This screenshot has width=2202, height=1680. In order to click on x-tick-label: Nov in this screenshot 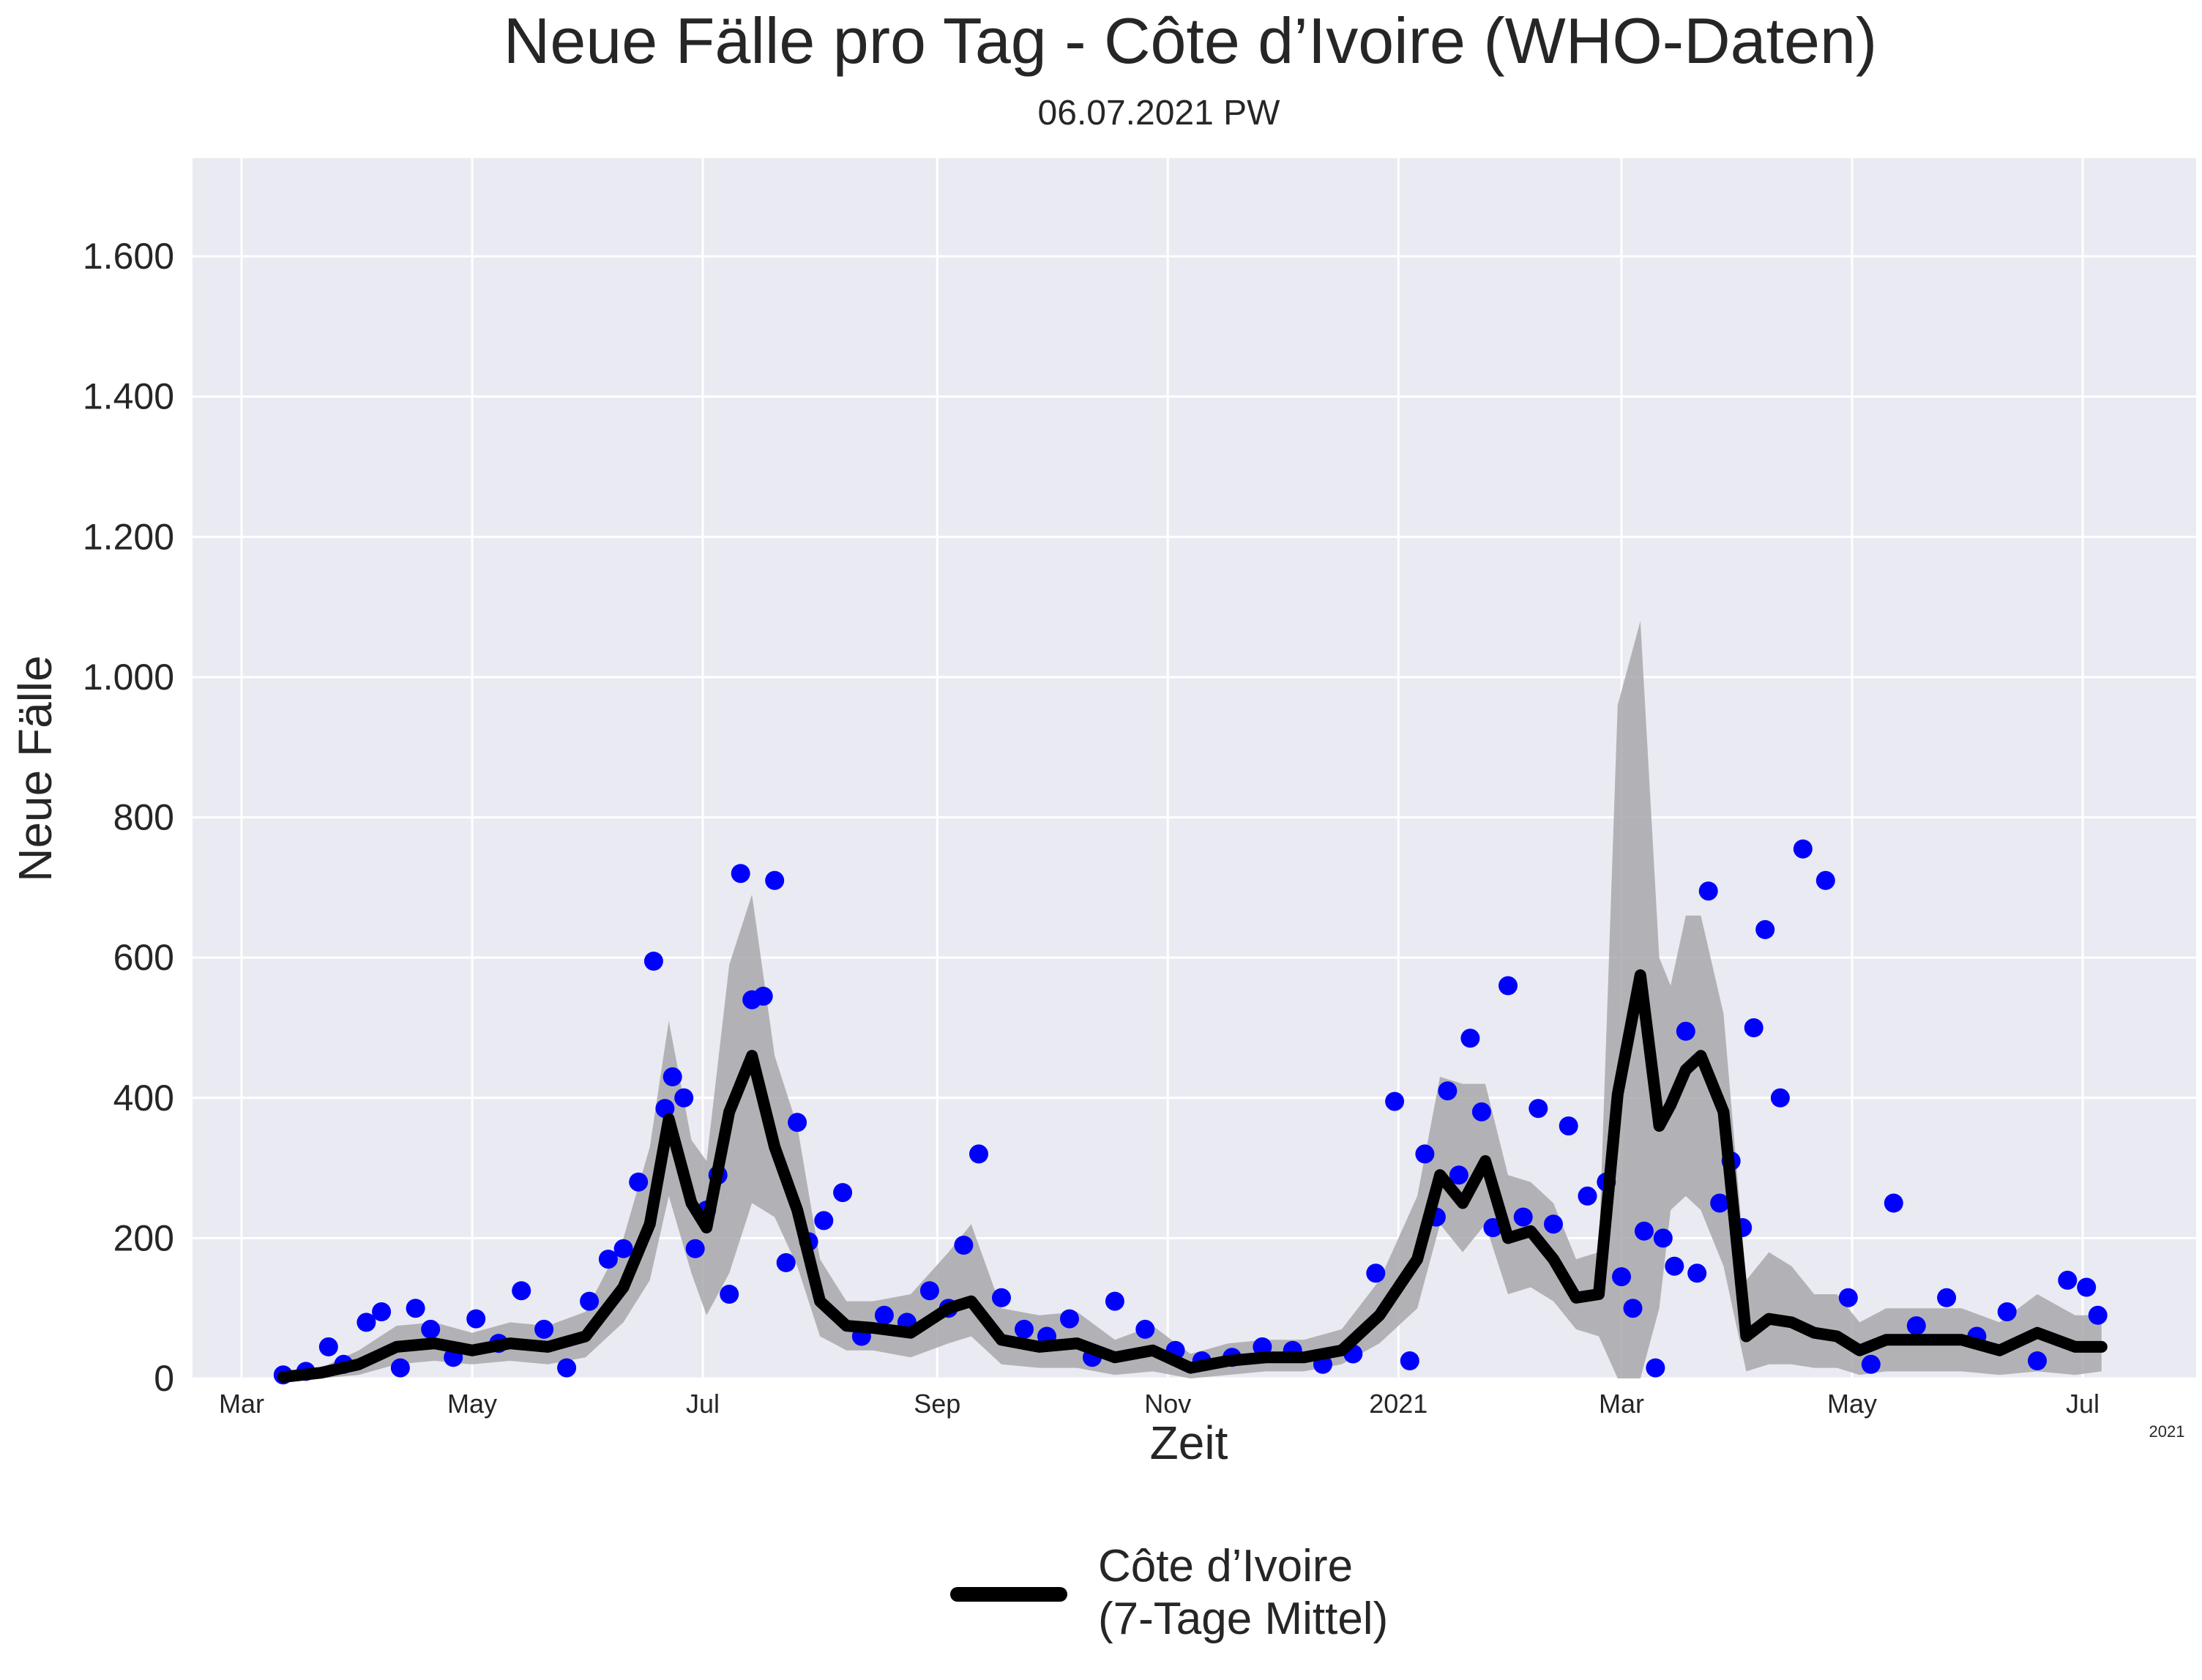, I will do `click(1167, 1404)`.